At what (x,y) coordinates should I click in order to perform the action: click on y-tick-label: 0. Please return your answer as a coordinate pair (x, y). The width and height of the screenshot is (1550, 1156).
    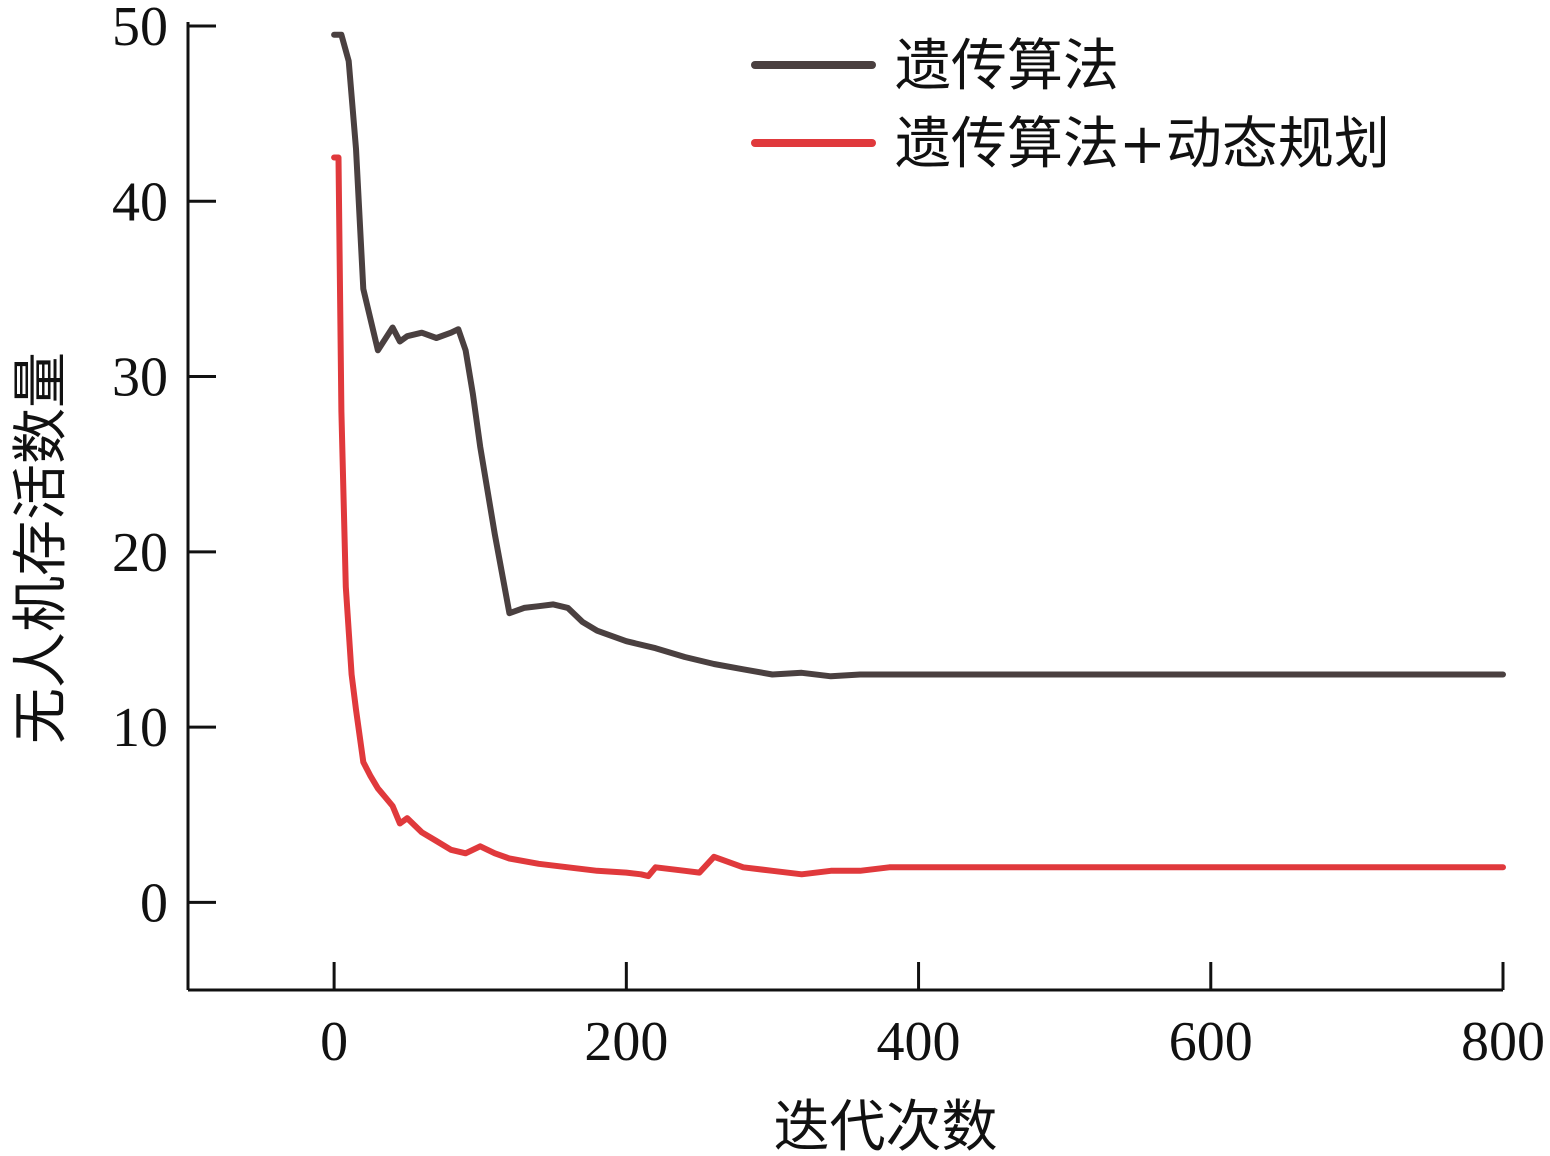
    Looking at the image, I should click on (154, 903).